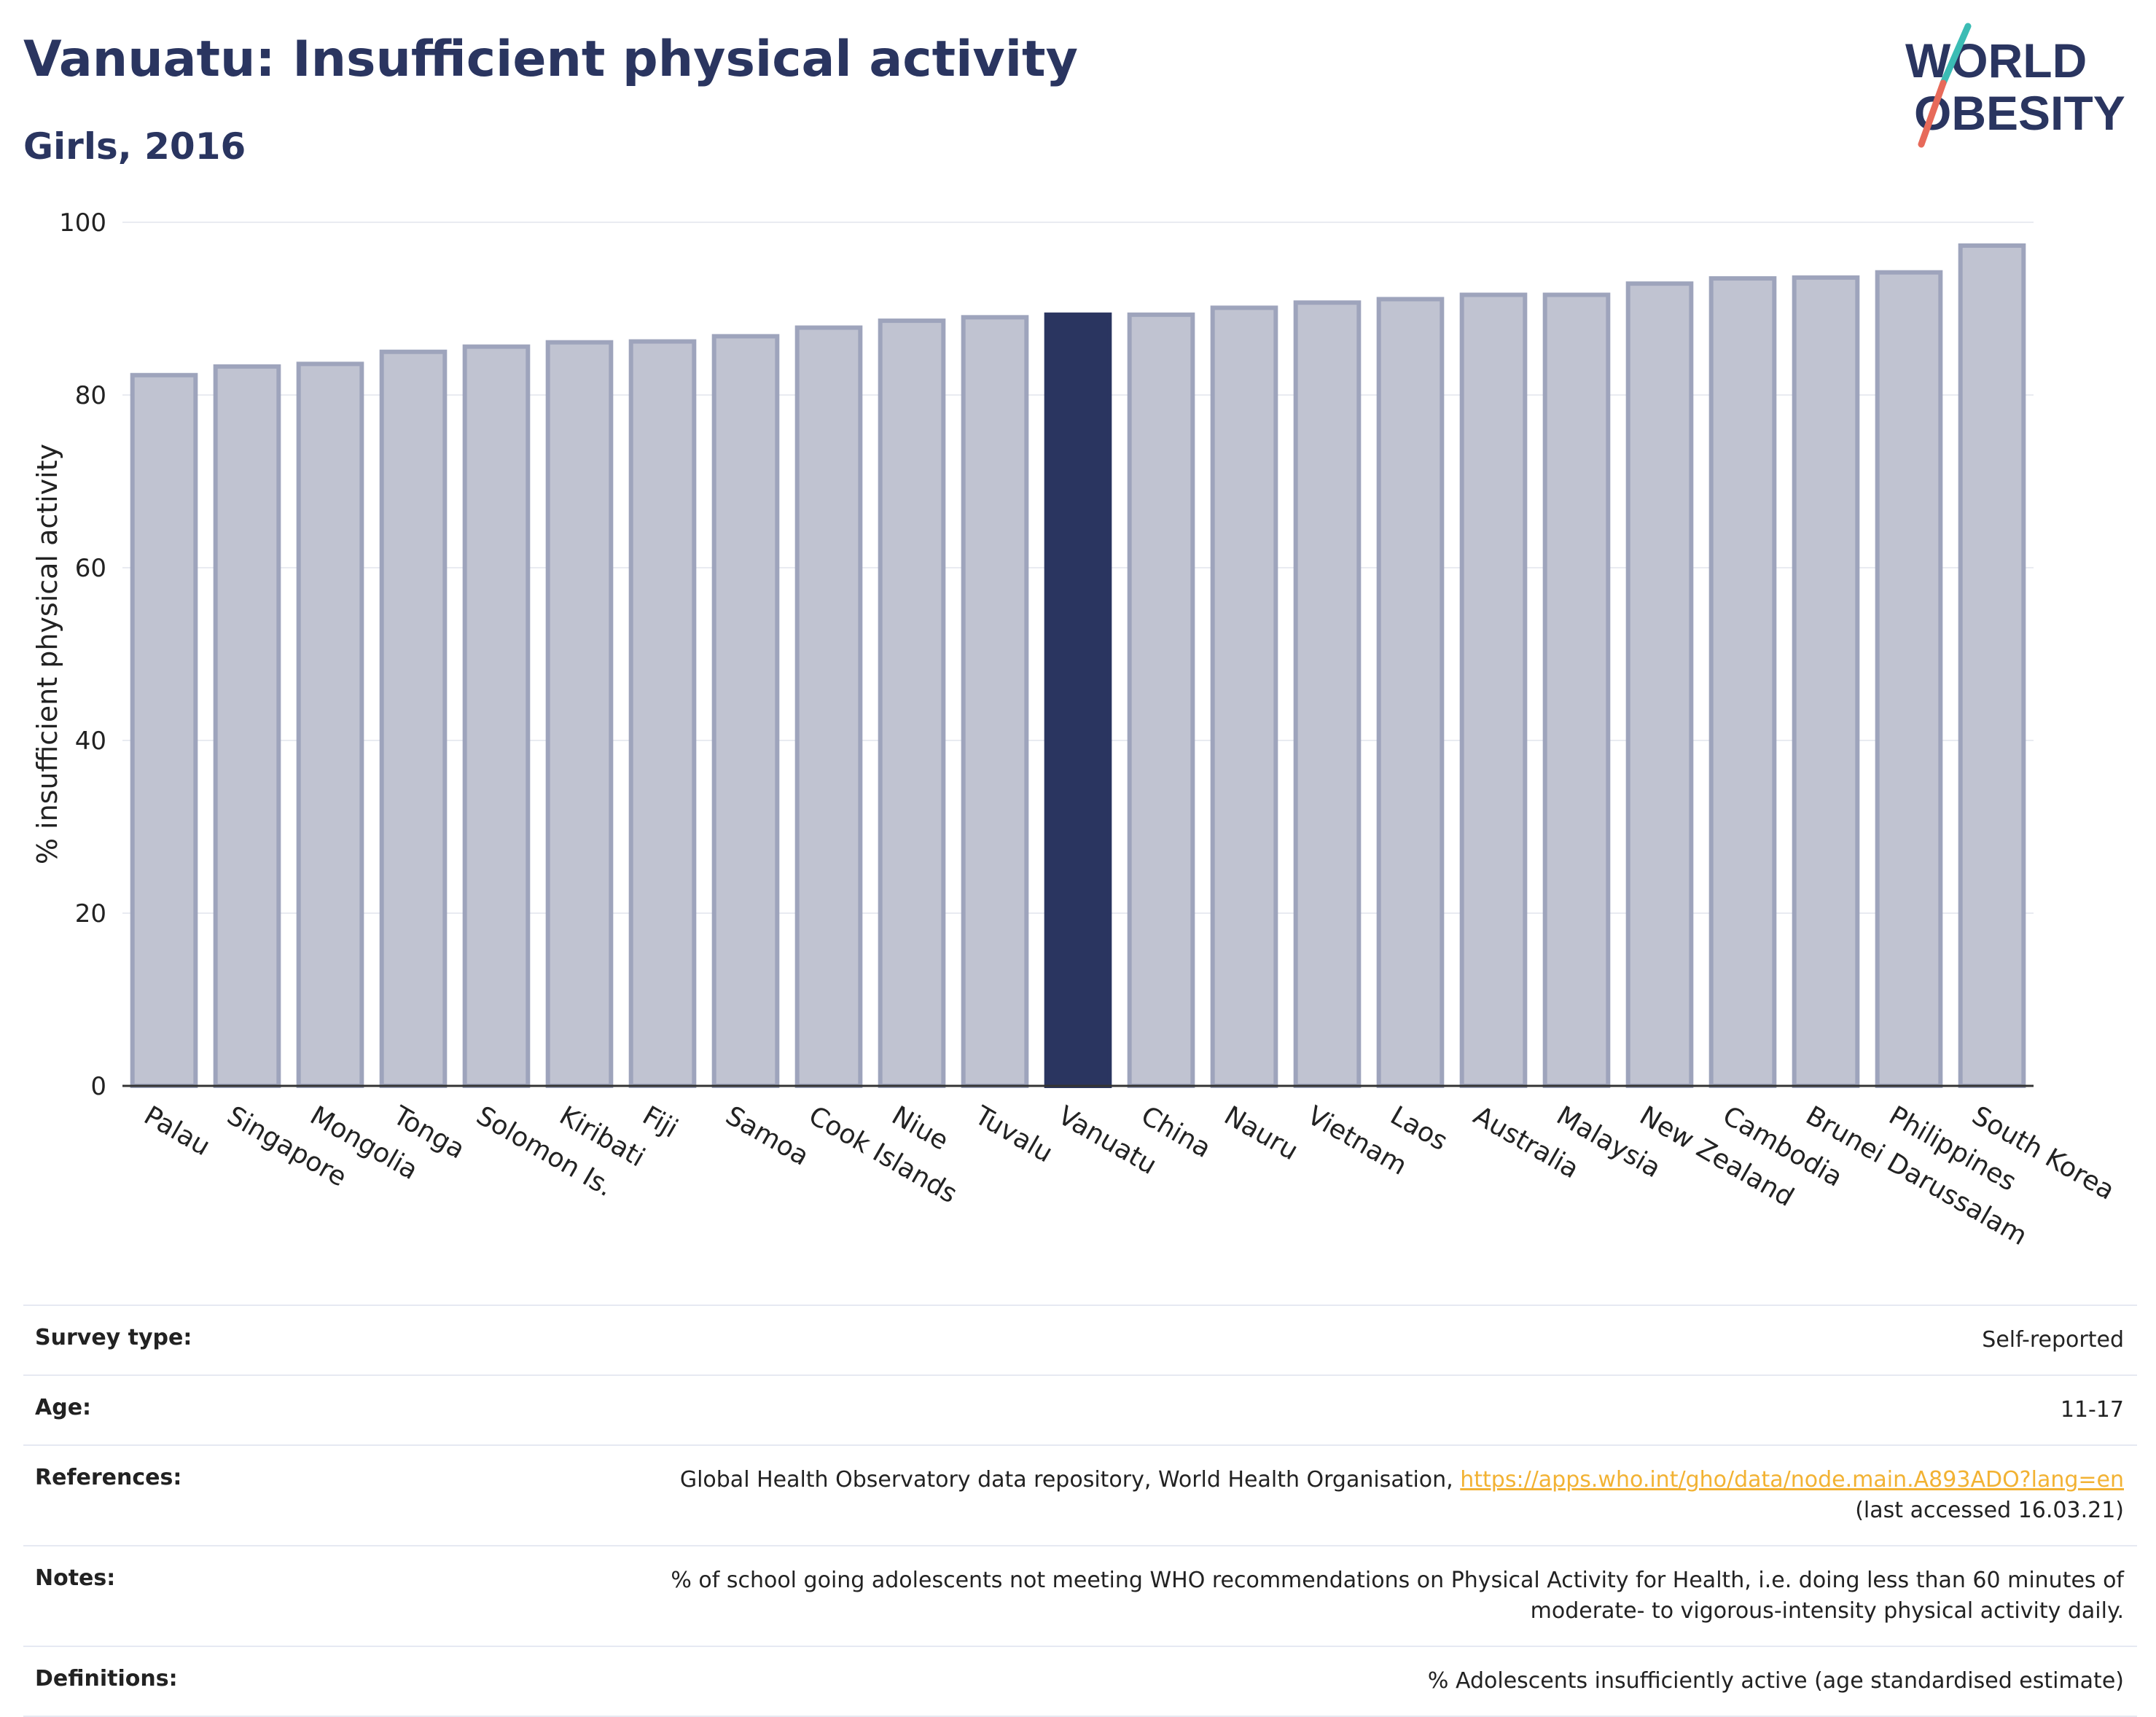 The width and height of the screenshot is (2156, 1717). What do you see at coordinates (134, 146) in the screenshot?
I see `chart-subtitle: Girls, 2016` at bounding box center [134, 146].